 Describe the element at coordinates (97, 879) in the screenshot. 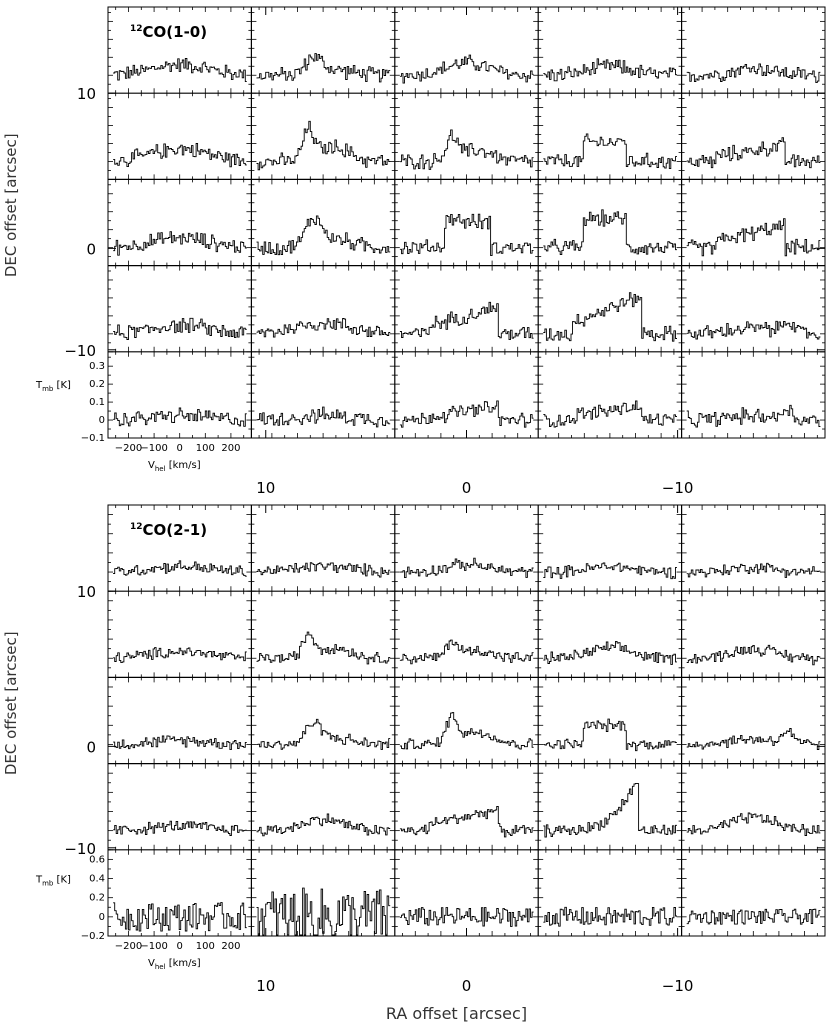

I see `tmb-tick-label: 0.4` at that location.